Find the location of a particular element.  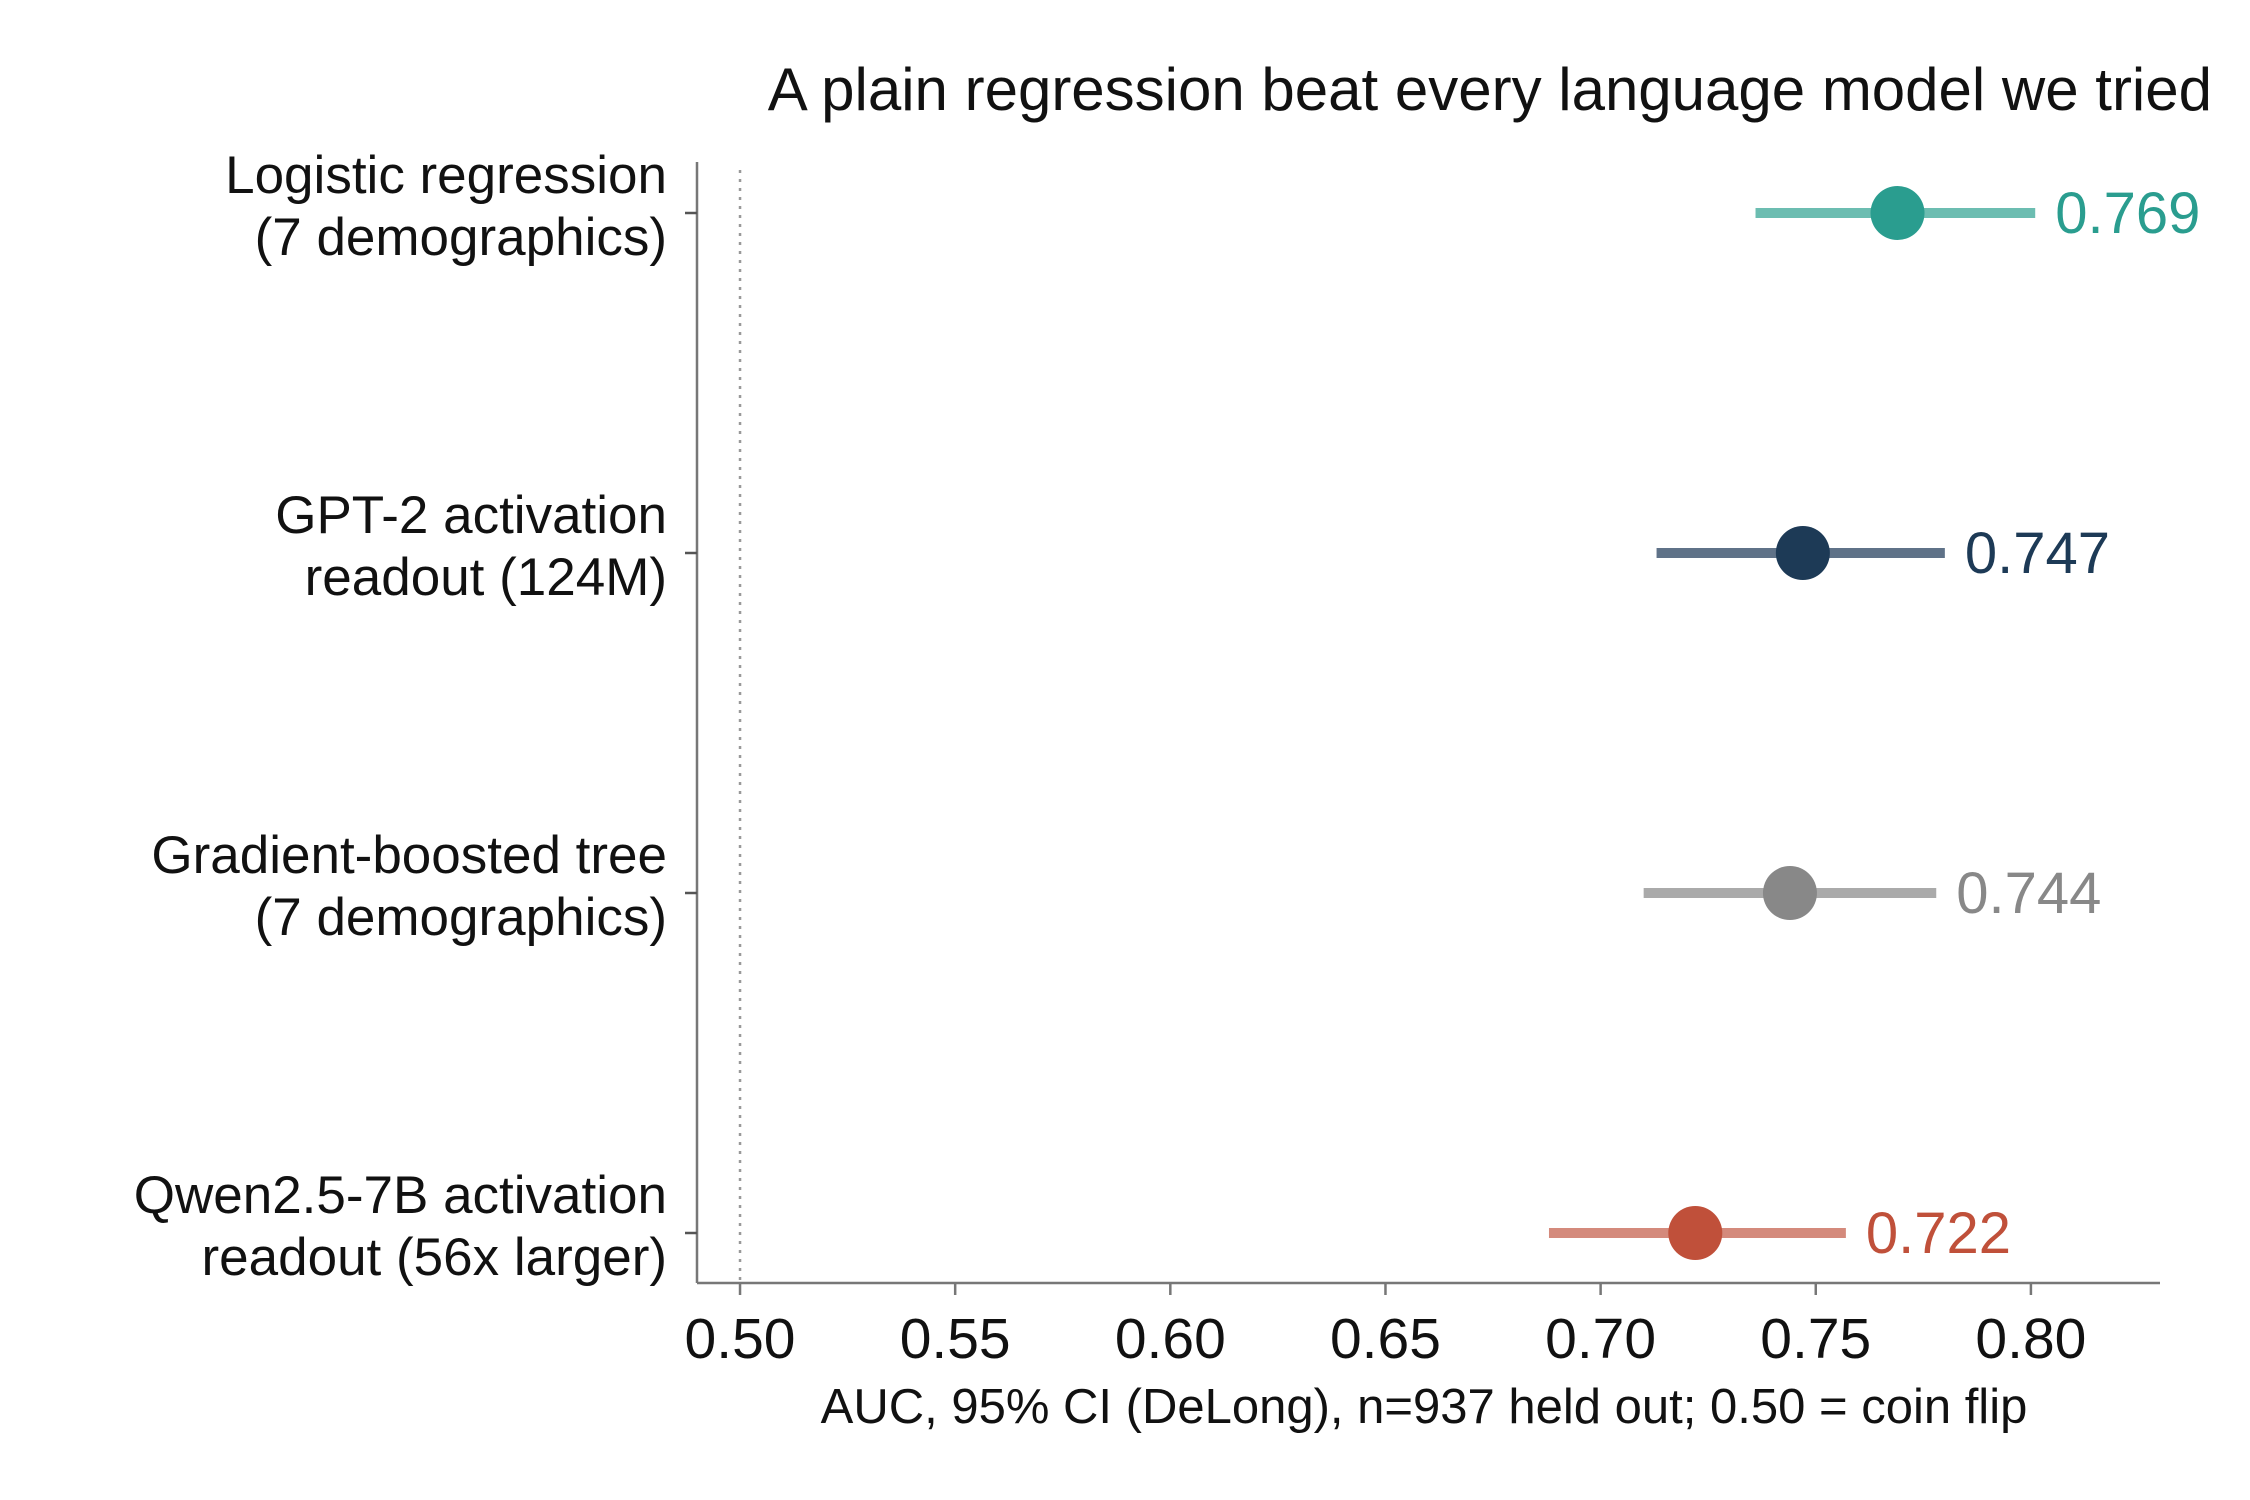

category-label: Logistic regression (7 demographics) is located at coordinates (446, 206).